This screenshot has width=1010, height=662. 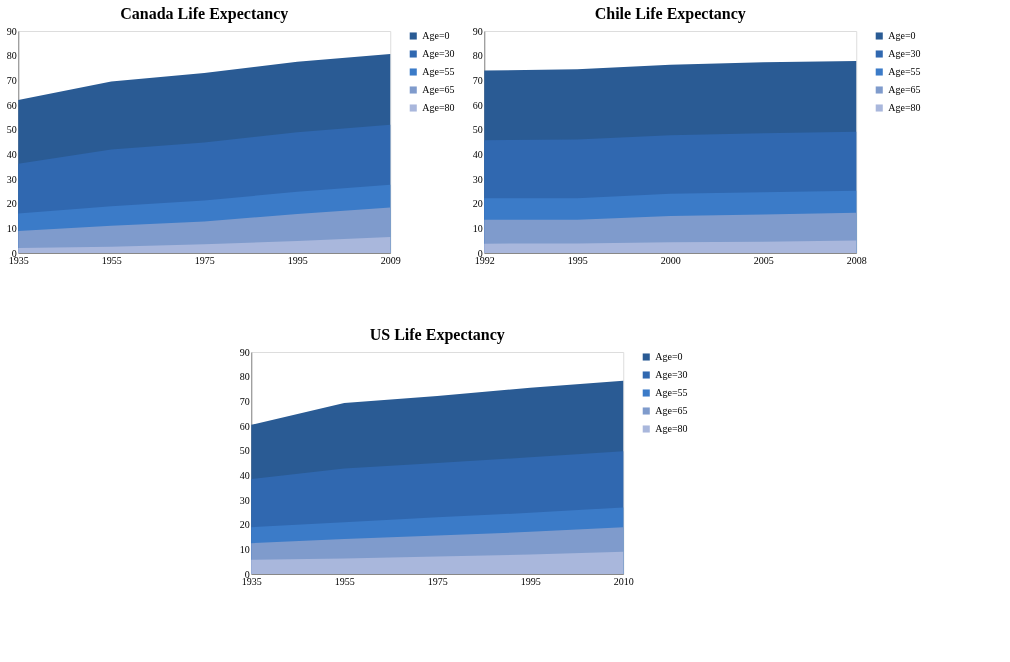 I want to click on x-tick-label: 2005, so click(x=763, y=260).